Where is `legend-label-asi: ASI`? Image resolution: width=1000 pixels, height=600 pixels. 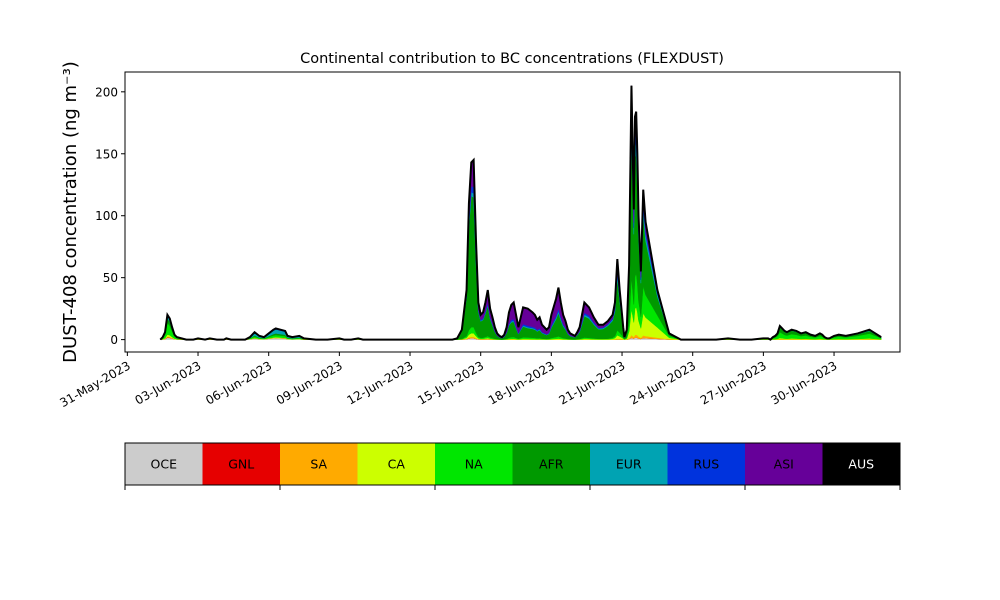
legend-label-asi: ASI is located at coordinates (784, 464).